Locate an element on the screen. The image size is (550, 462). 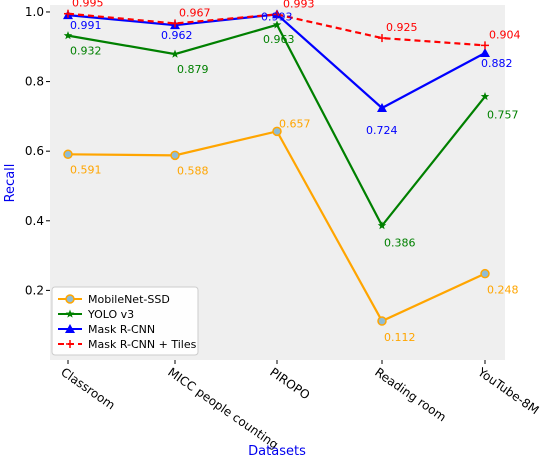
data-label: 0.112 is located at coordinates (400, 337).